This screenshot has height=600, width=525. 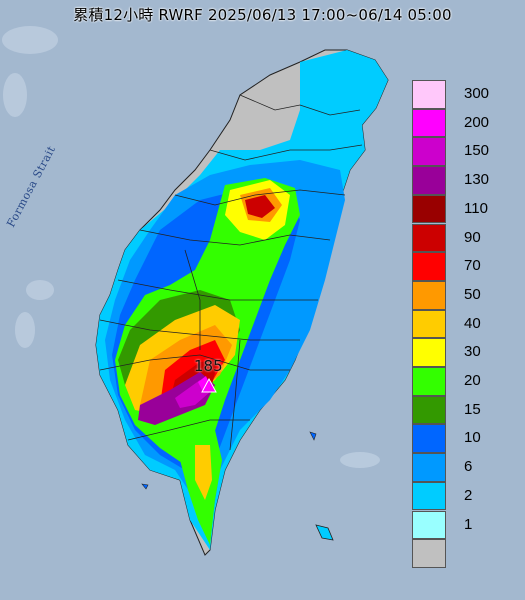 What do you see at coordinates (208, 366) in the screenshot?
I see `peak-value-label: 185` at bounding box center [208, 366].